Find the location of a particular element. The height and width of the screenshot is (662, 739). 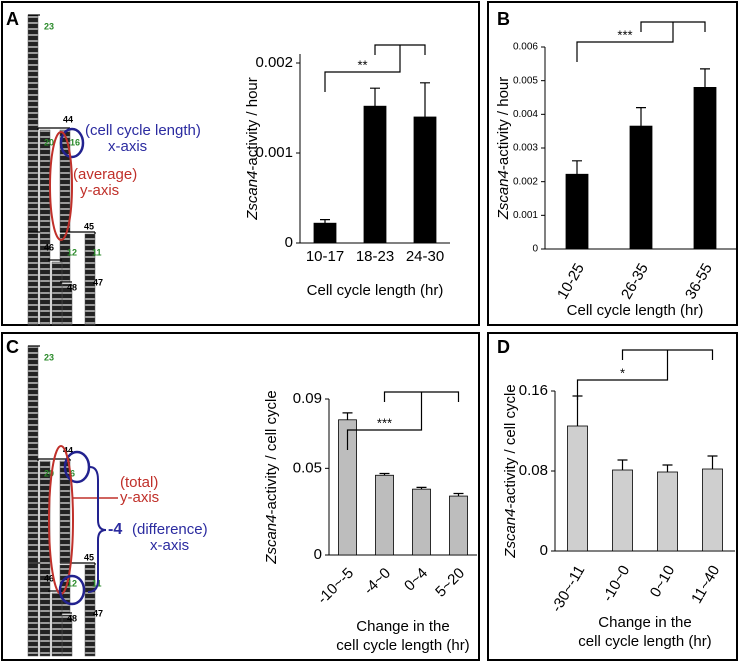

significance-label: *** is located at coordinates (624, 34).